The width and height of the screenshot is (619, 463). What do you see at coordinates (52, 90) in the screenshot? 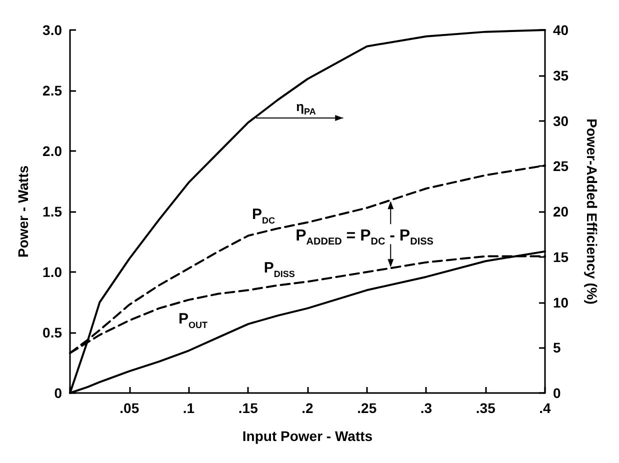
I see `y-tick-label: 2.5` at bounding box center [52, 90].